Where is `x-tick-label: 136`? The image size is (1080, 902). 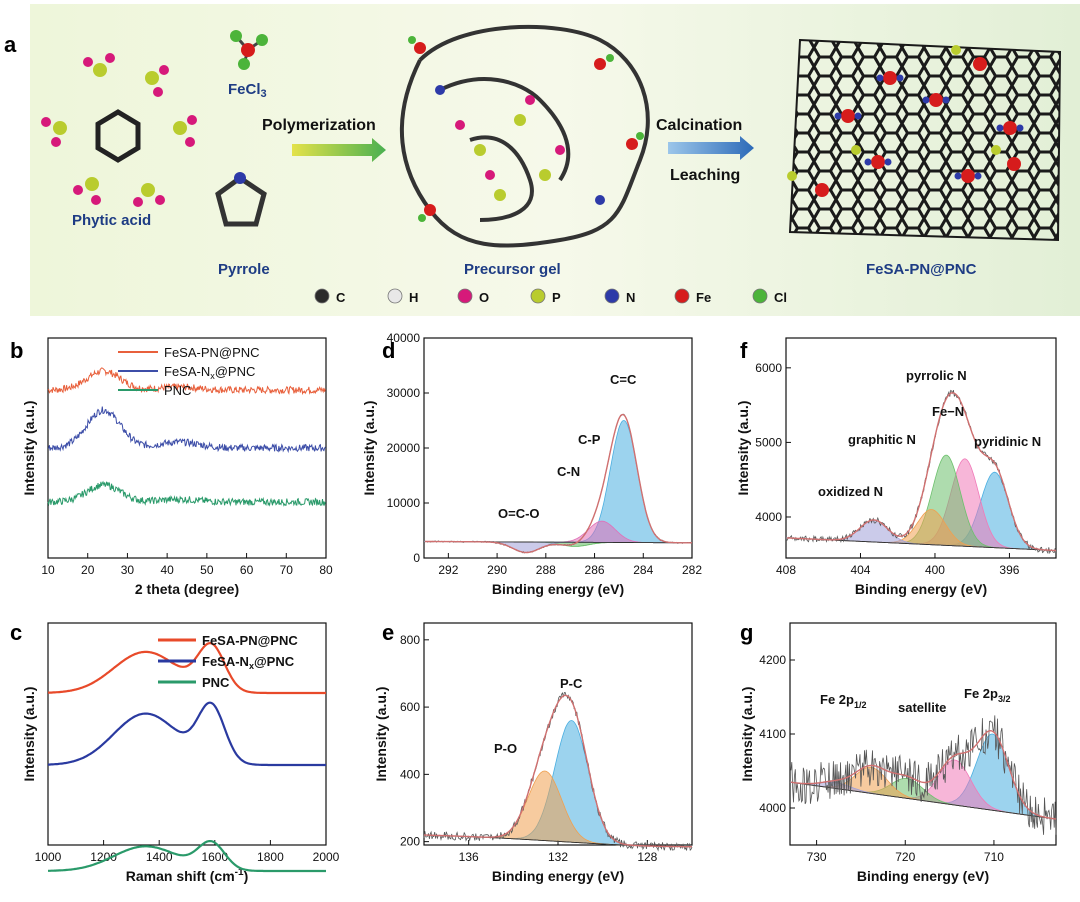
x-tick-label: 136 is located at coordinates (469, 857).